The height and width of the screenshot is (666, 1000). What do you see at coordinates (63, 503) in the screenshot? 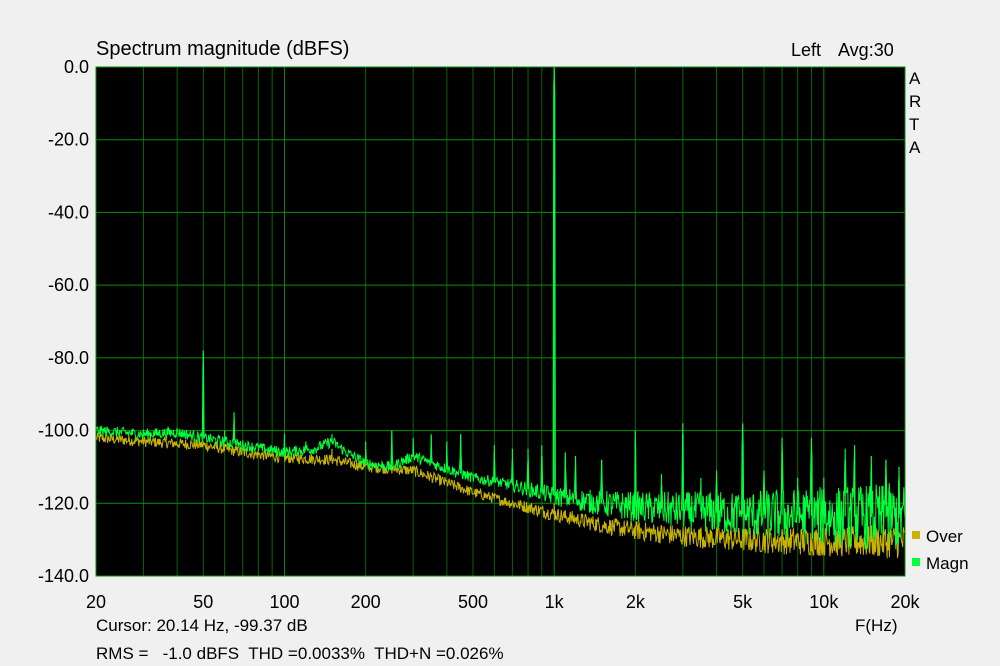
I see `y-tick-label: -120.0` at bounding box center [63, 503].